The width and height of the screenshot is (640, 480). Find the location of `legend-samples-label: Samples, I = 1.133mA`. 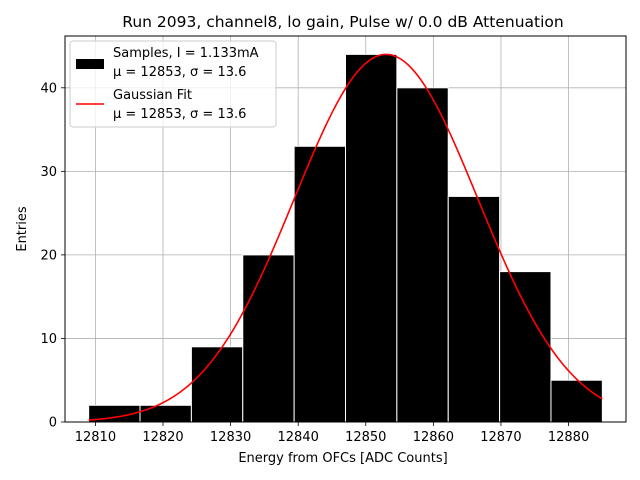

legend-samples-label: Samples, I = 1.133mA is located at coordinates (186, 53).